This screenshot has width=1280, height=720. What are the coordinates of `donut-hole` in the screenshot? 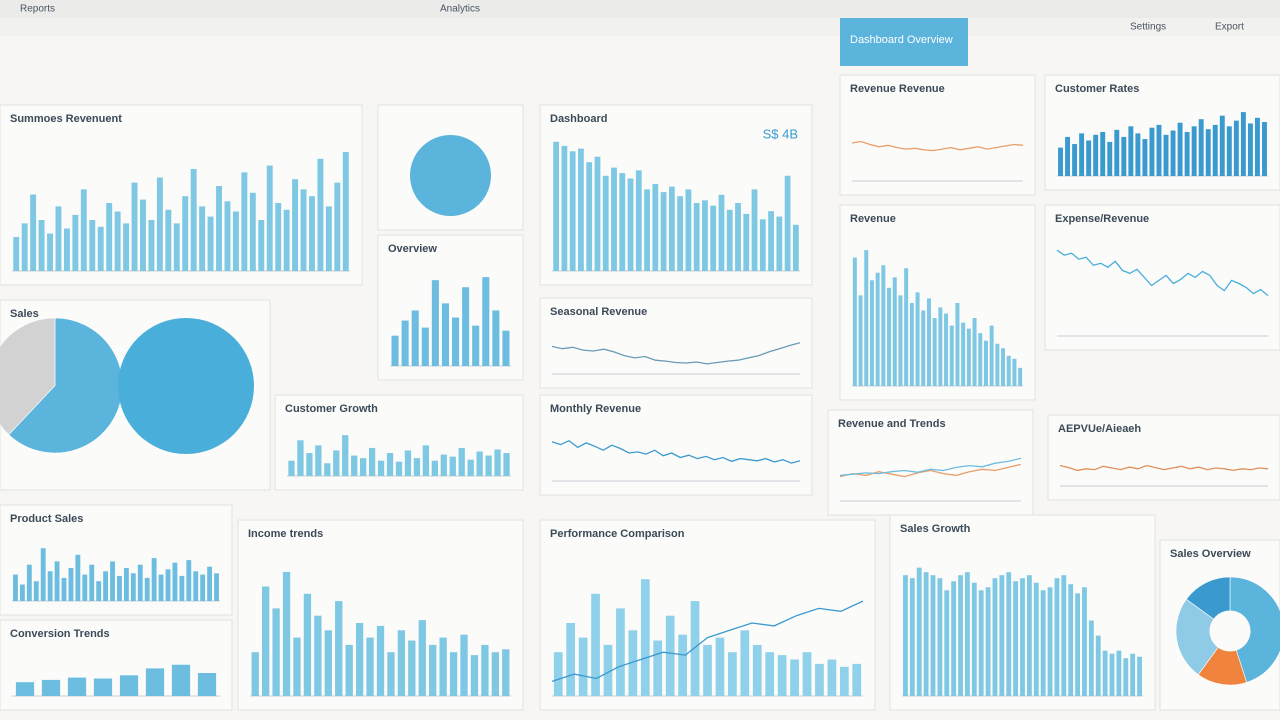 It's located at (1230, 631).